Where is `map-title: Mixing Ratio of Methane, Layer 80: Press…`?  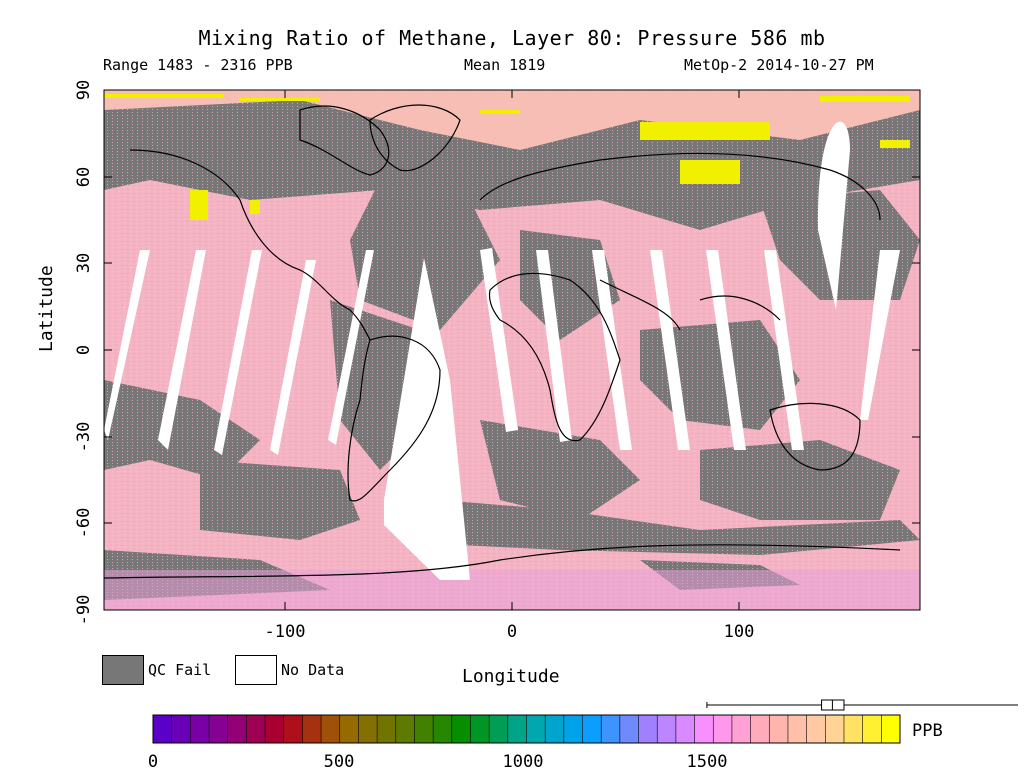
map-title: Mixing Ratio of Methane, Layer 80: Press… is located at coordinates (512, 38).